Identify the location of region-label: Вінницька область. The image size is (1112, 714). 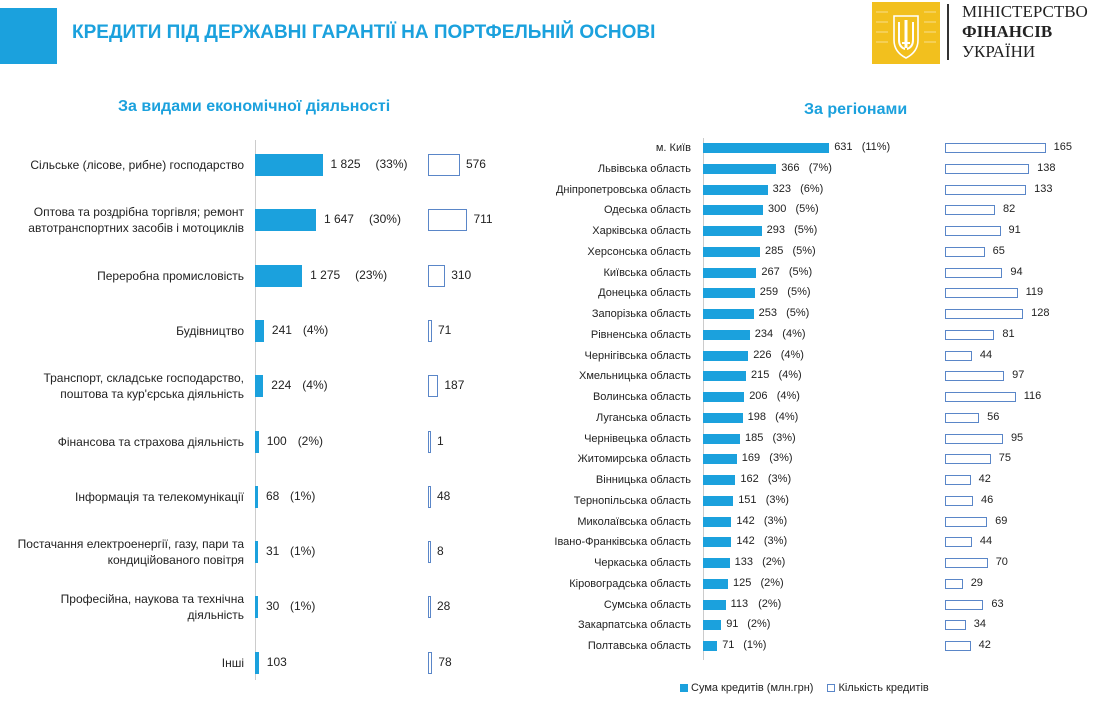
(643, 480).